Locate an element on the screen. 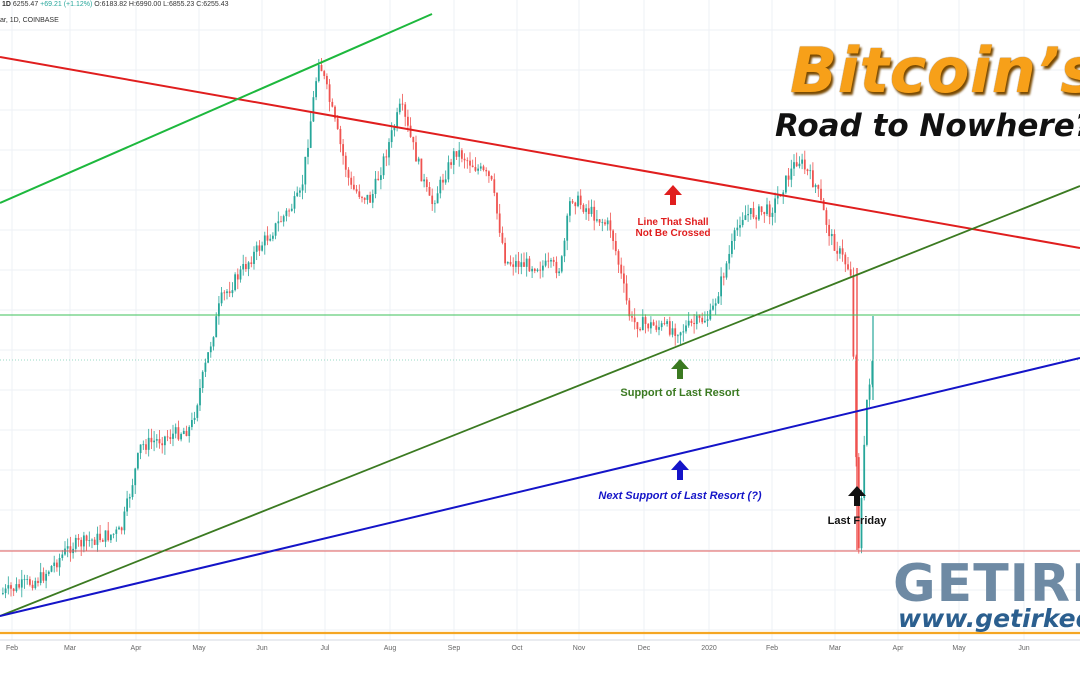 The width and height of the screenshot is (1080, 675). x-tick-label: Apr is located at coordinates (137, 648).